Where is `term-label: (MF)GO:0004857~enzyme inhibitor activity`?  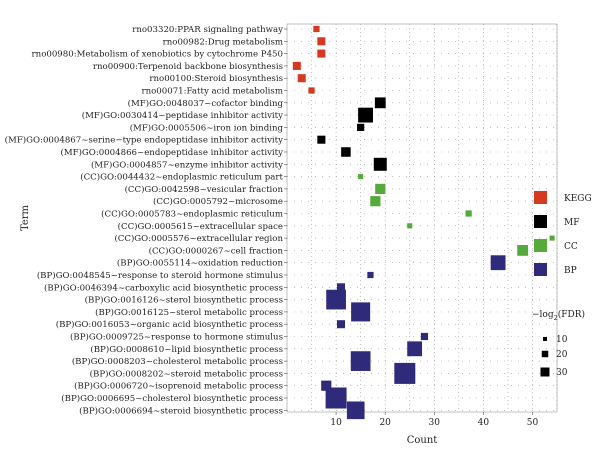 term-label: (MF)GO:0004857~enzyme inhibitor activity is located at coordinates (187, 164).